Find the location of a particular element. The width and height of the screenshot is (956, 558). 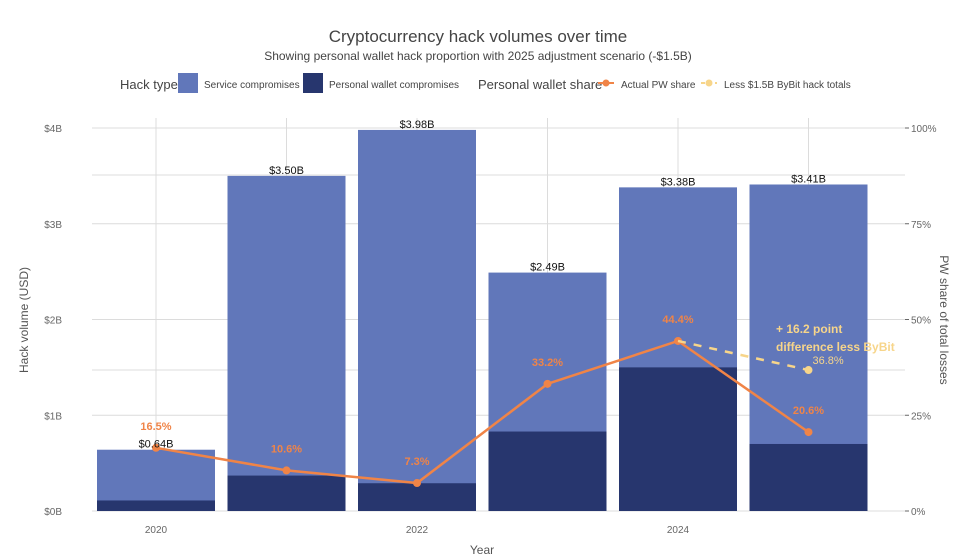

y-tick-label: $2B is located at coordinates (53, 321).